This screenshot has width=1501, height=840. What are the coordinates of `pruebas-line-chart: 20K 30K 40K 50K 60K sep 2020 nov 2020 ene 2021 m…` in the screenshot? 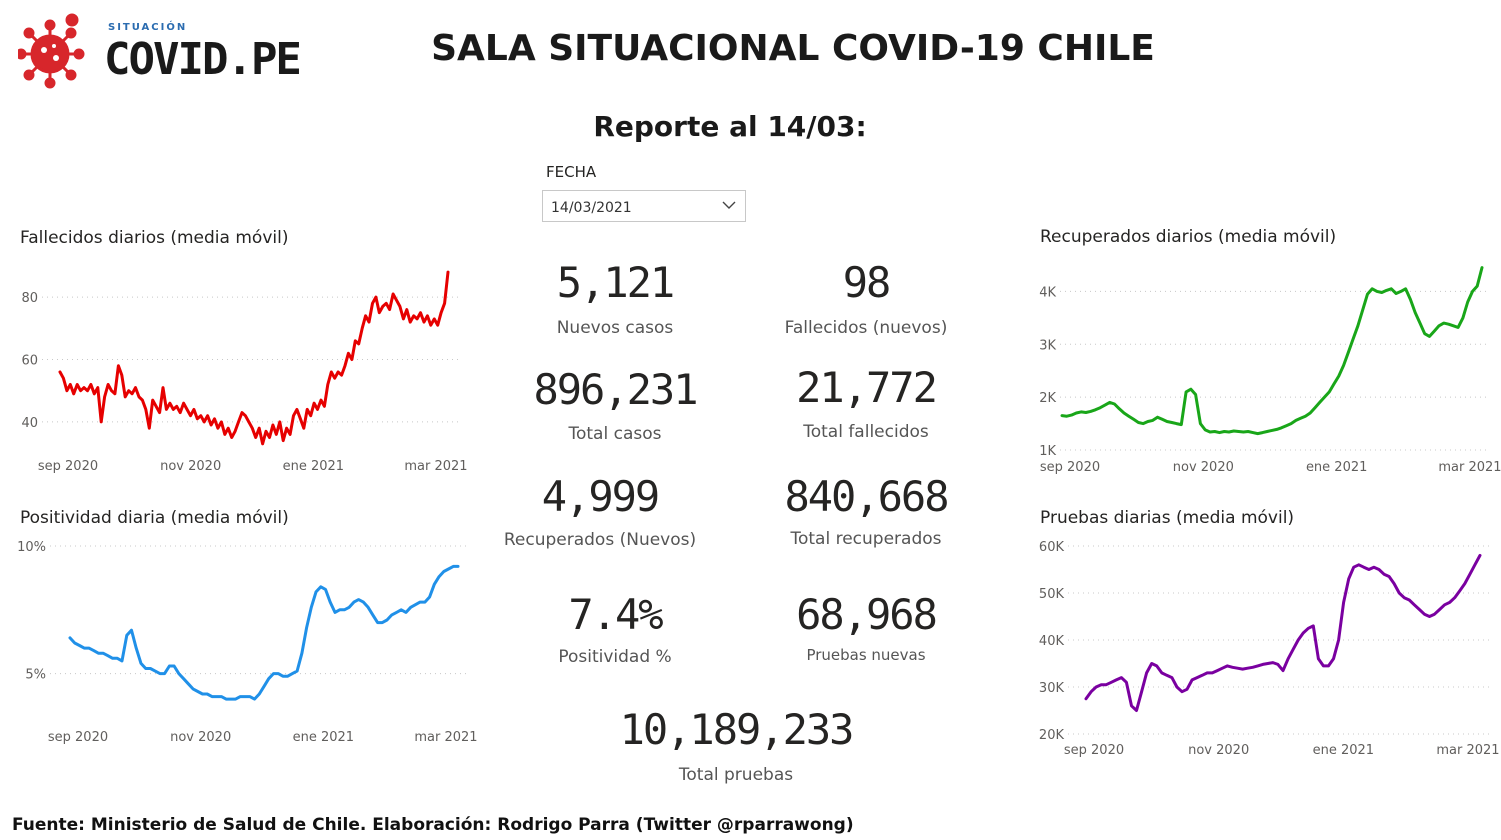 It's located at (1269, 649).